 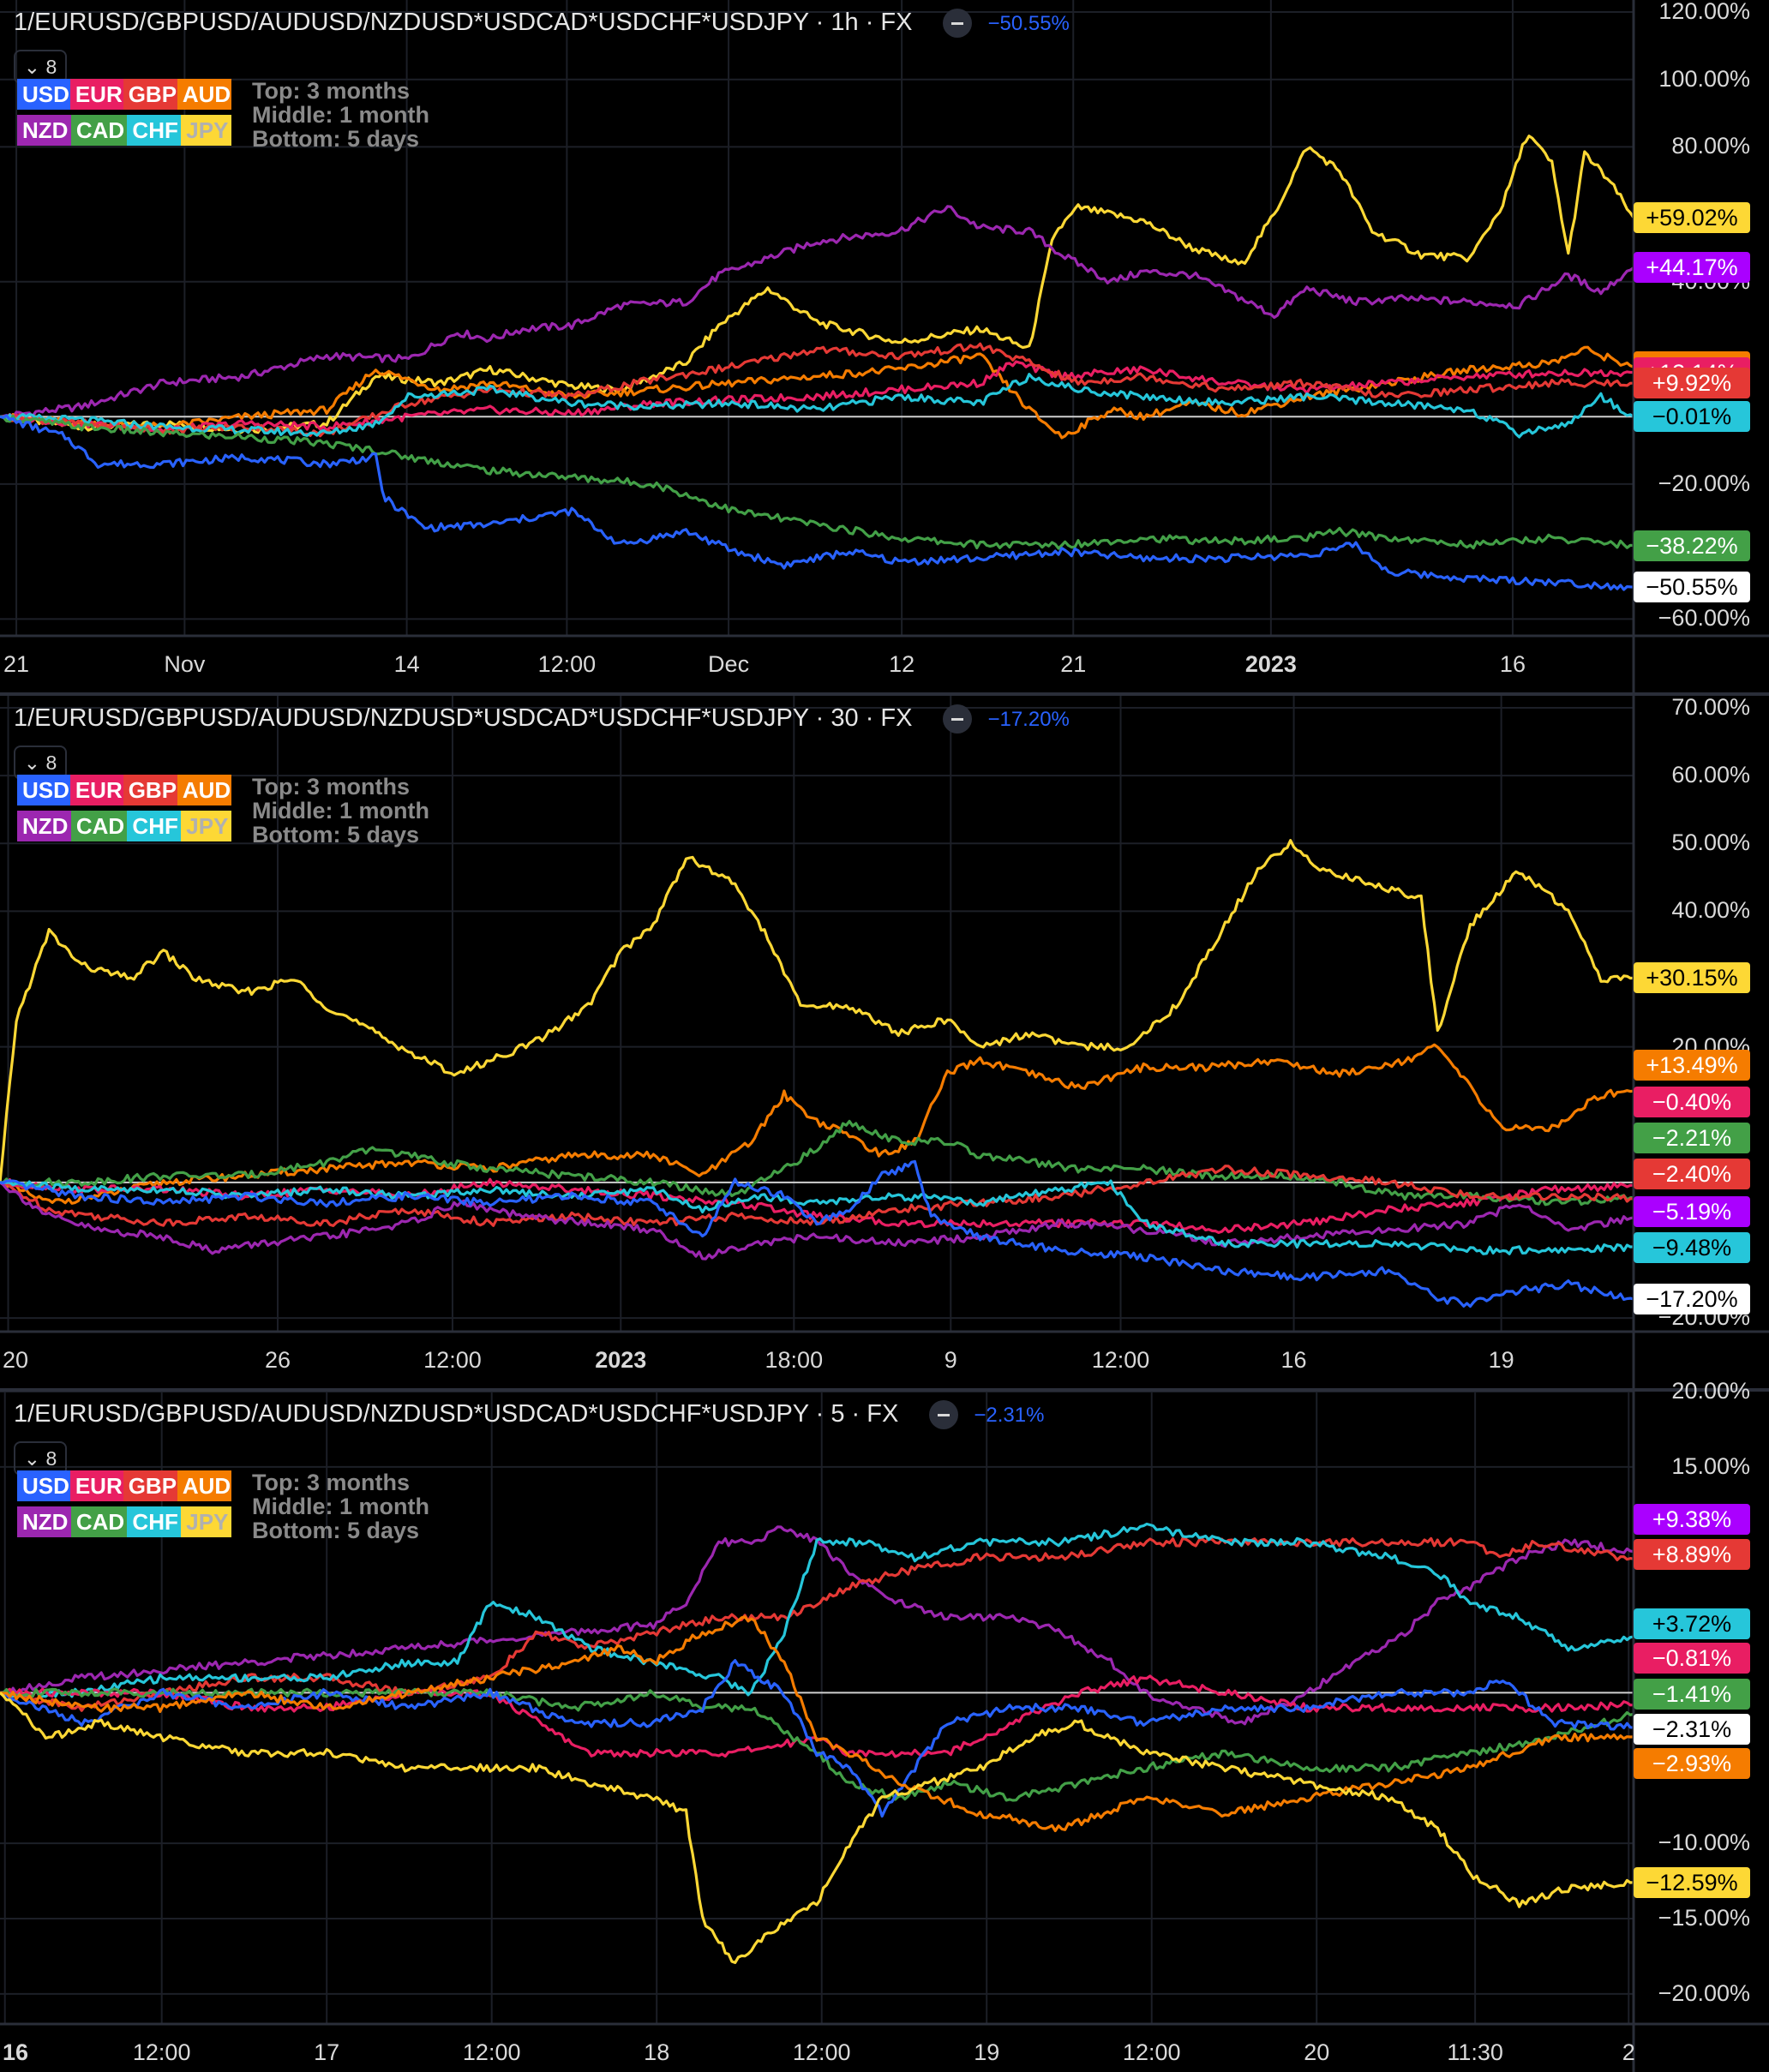 I want to click on y-tick-label: −15.00%, so click(x=1704, y=1918).